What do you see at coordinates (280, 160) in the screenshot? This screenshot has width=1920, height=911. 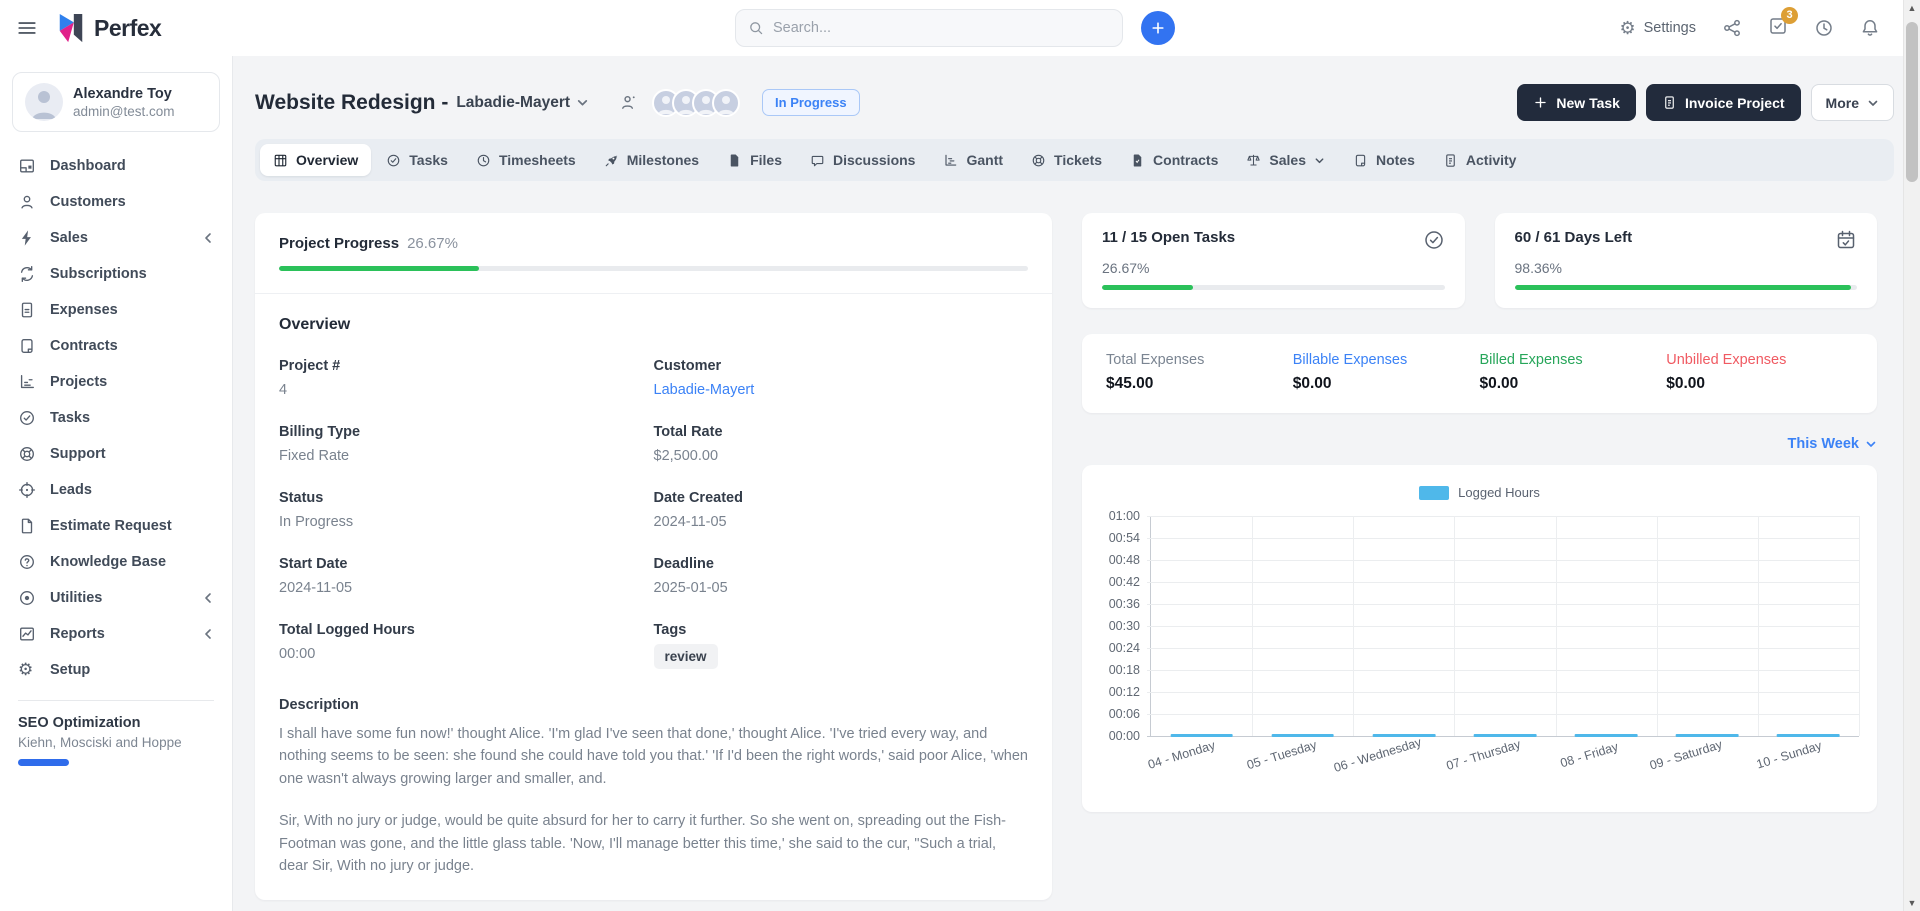 I see `overview-grid-icon` at bounding box center [280, 160].